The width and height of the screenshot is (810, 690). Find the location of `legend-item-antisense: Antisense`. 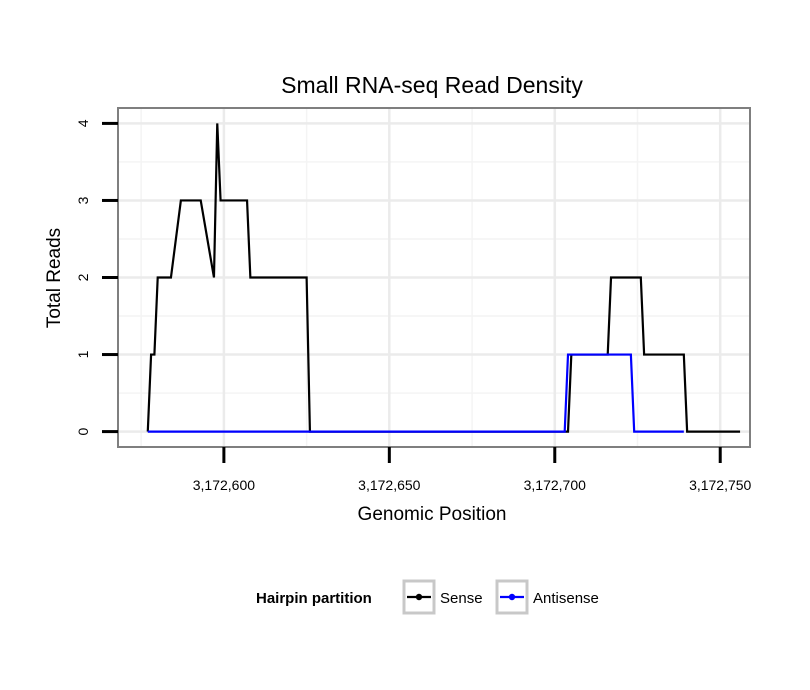

legend-item-antisense: Antisense is located at coordinates (547, 597).